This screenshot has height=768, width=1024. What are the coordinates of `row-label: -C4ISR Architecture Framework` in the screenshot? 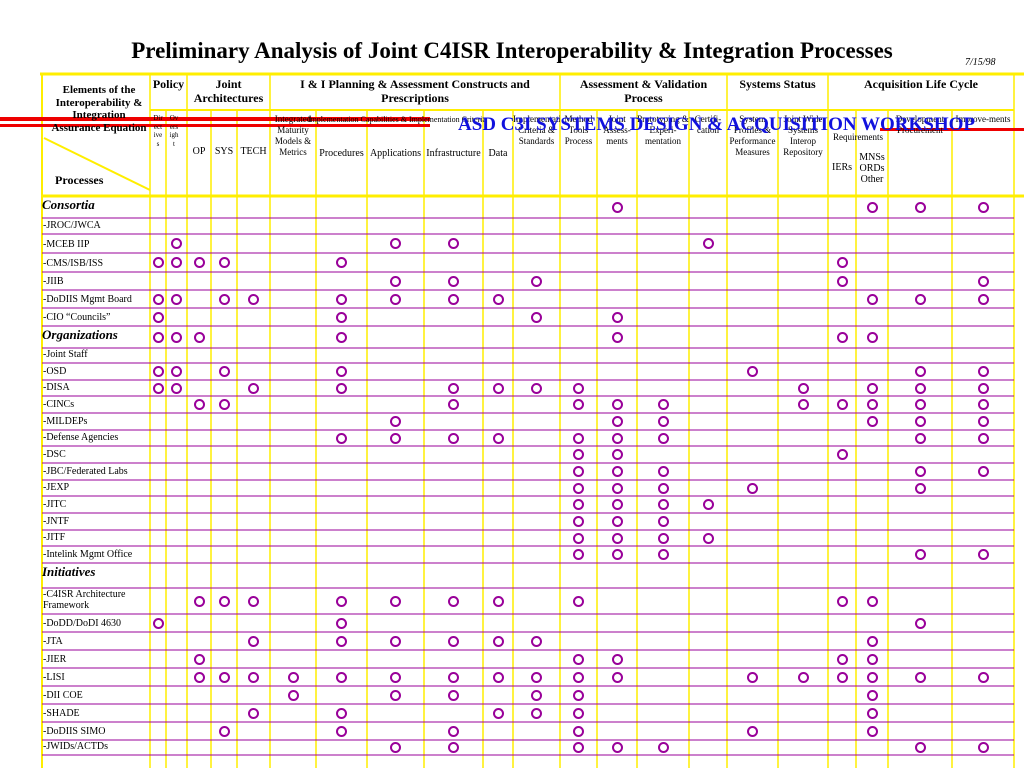 It's located at (84, 600).